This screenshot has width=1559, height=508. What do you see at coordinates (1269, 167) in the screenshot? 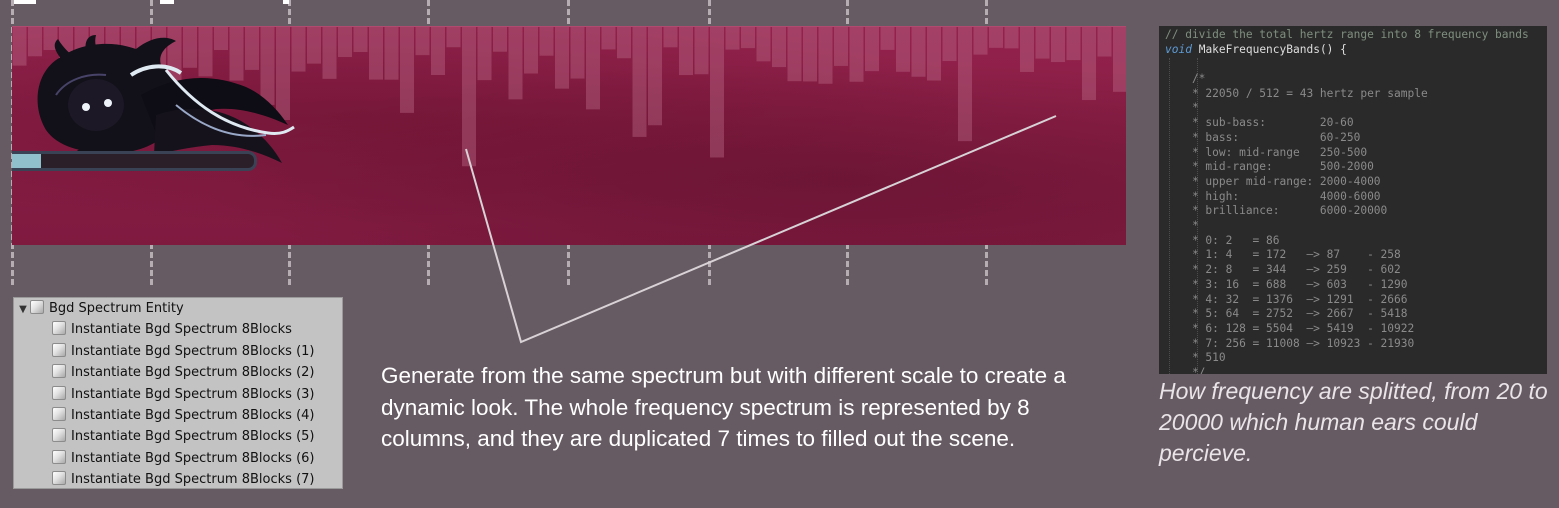
I see `code-line: * mid-range: 500-2000` at bounding box center [1269, 167].